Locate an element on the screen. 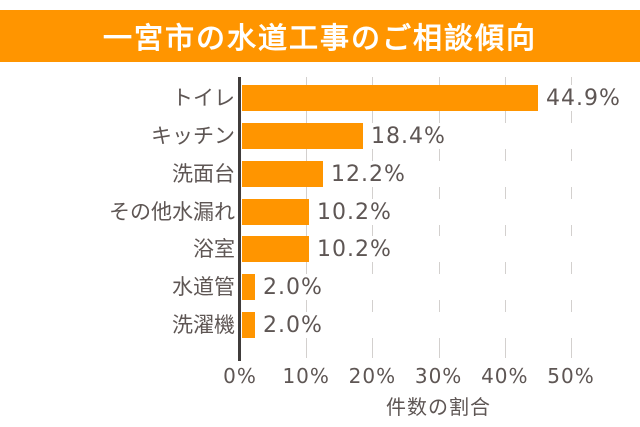 This screenshot has width=640, height=427. x-axis-title: 件数の割合 is located at coordinates (438, 407).